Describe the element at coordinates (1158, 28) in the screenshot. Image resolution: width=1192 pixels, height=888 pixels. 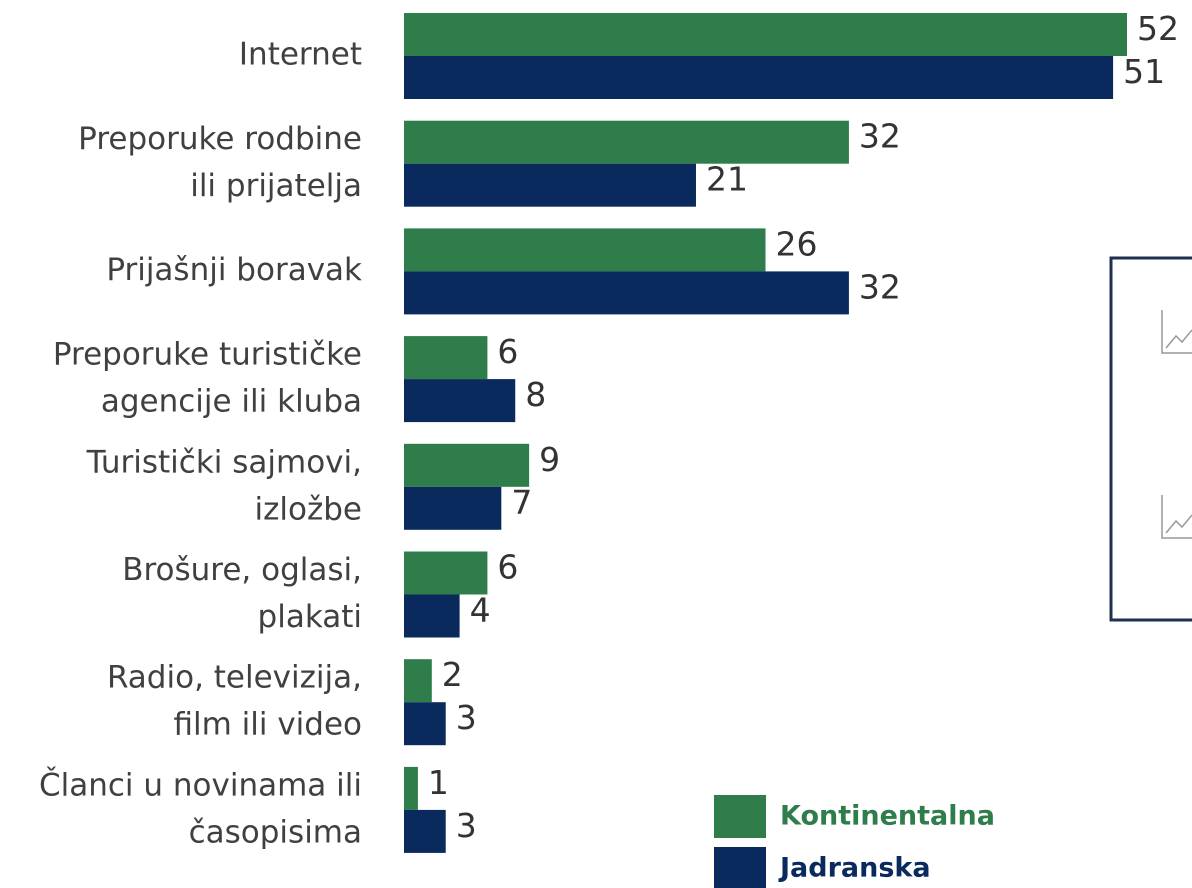
I see `value-label: 52` at that location.